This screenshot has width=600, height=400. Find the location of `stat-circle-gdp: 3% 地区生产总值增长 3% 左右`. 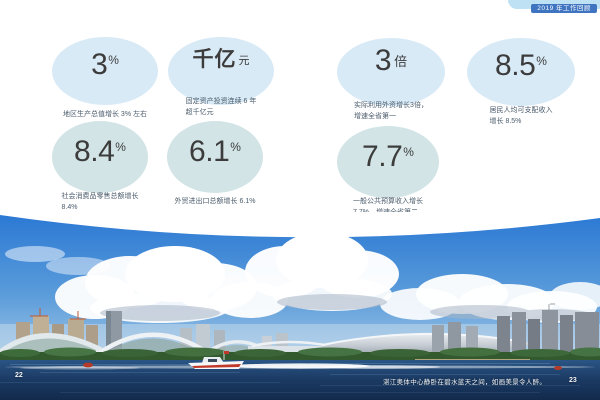

stat-circle-gdp: 3% 地区生产总值增长 3% 左右 is located at coordinates (105, 77).